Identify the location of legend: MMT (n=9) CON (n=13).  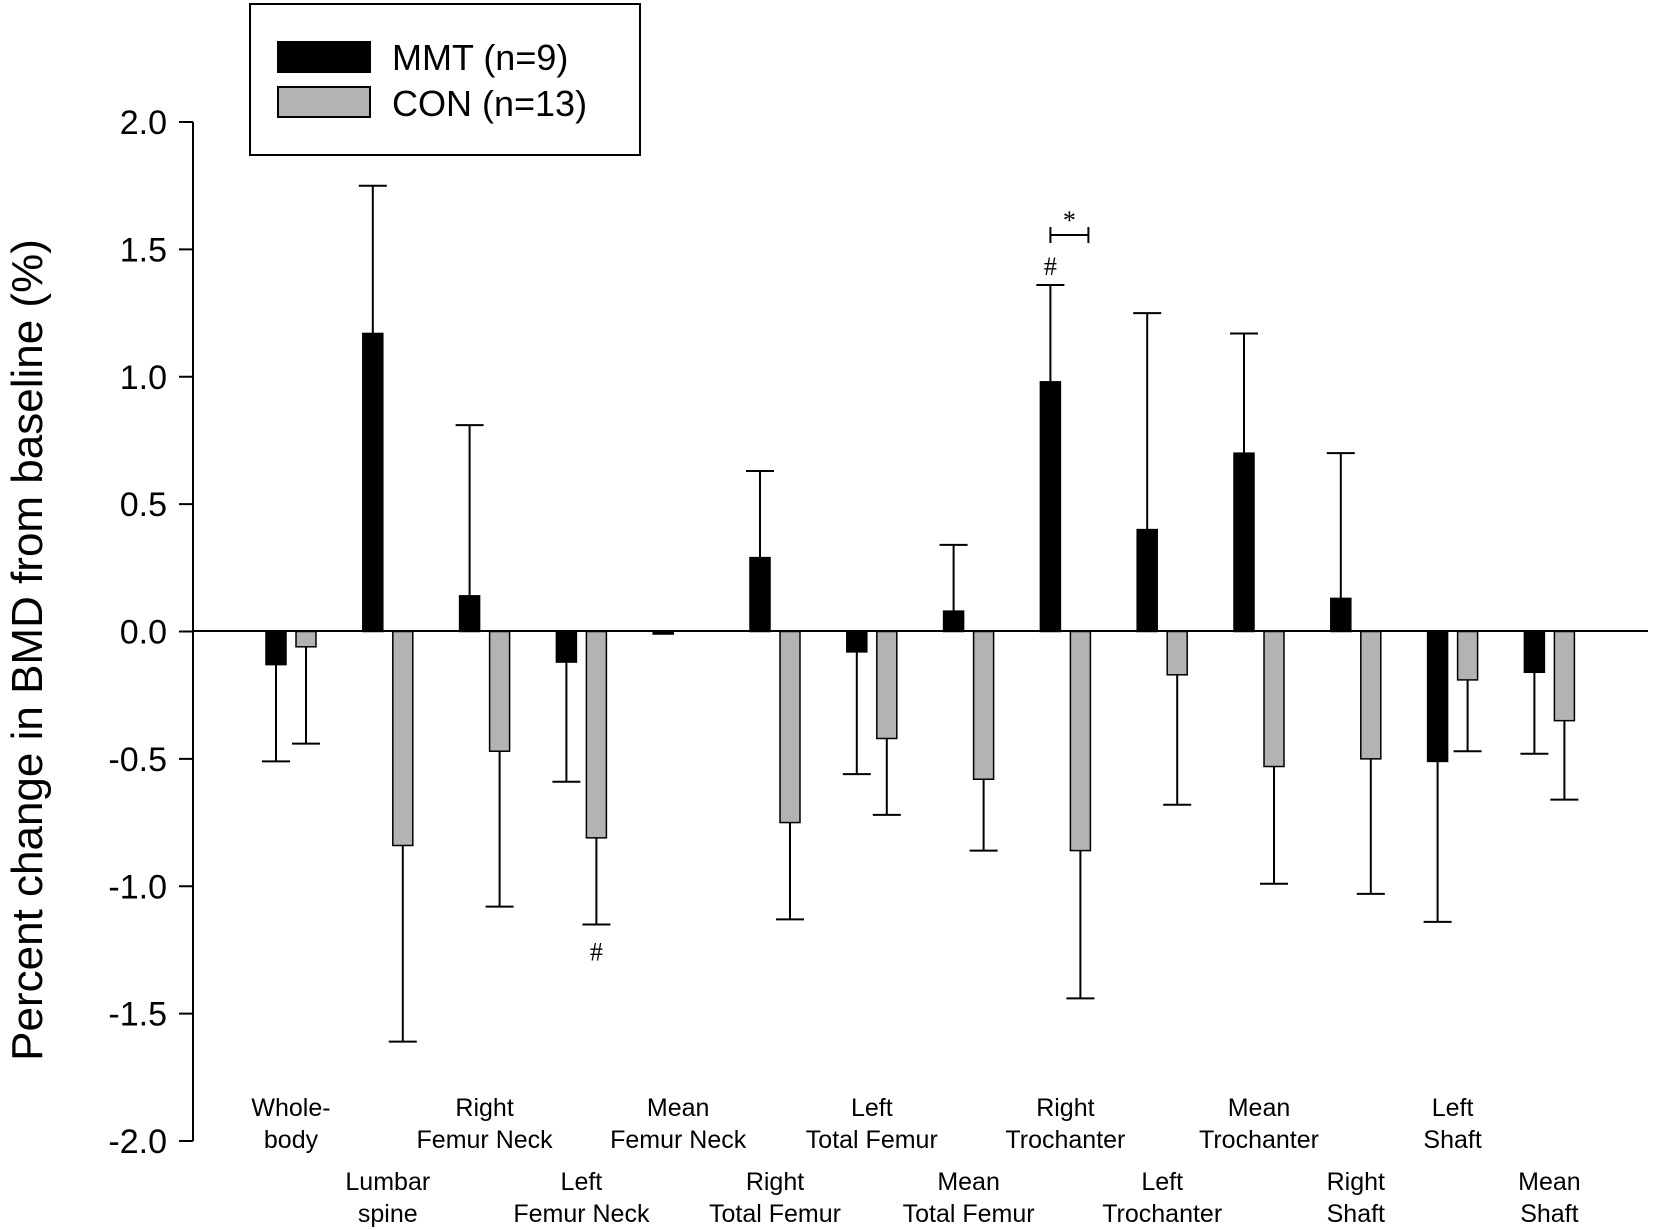
(445, 79).